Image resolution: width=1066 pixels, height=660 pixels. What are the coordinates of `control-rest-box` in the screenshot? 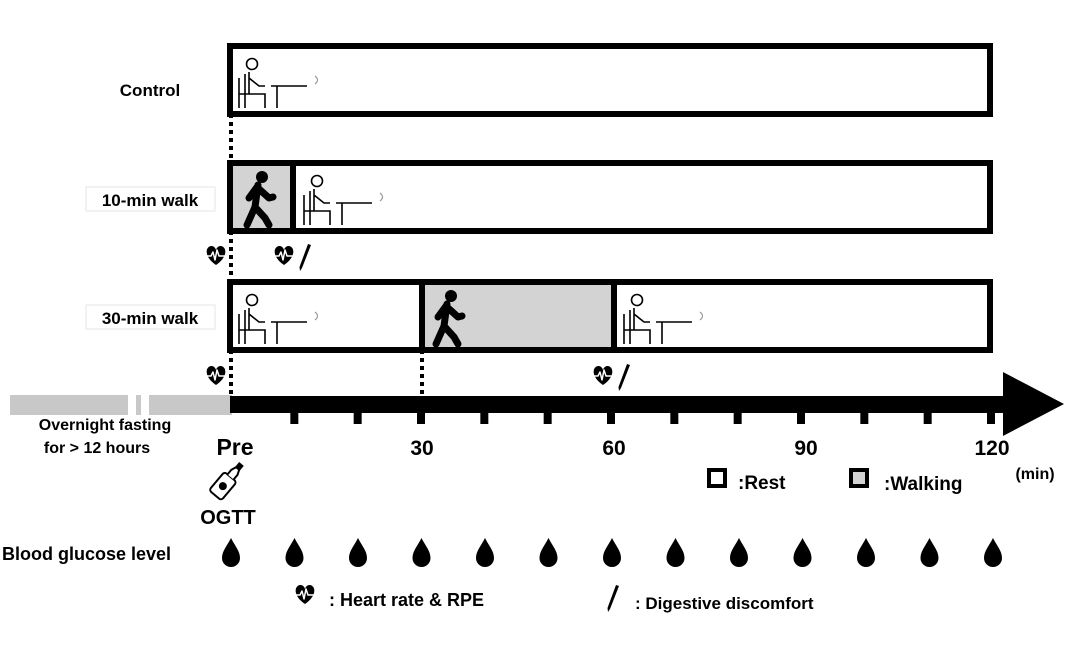 It's located at (610, 80).